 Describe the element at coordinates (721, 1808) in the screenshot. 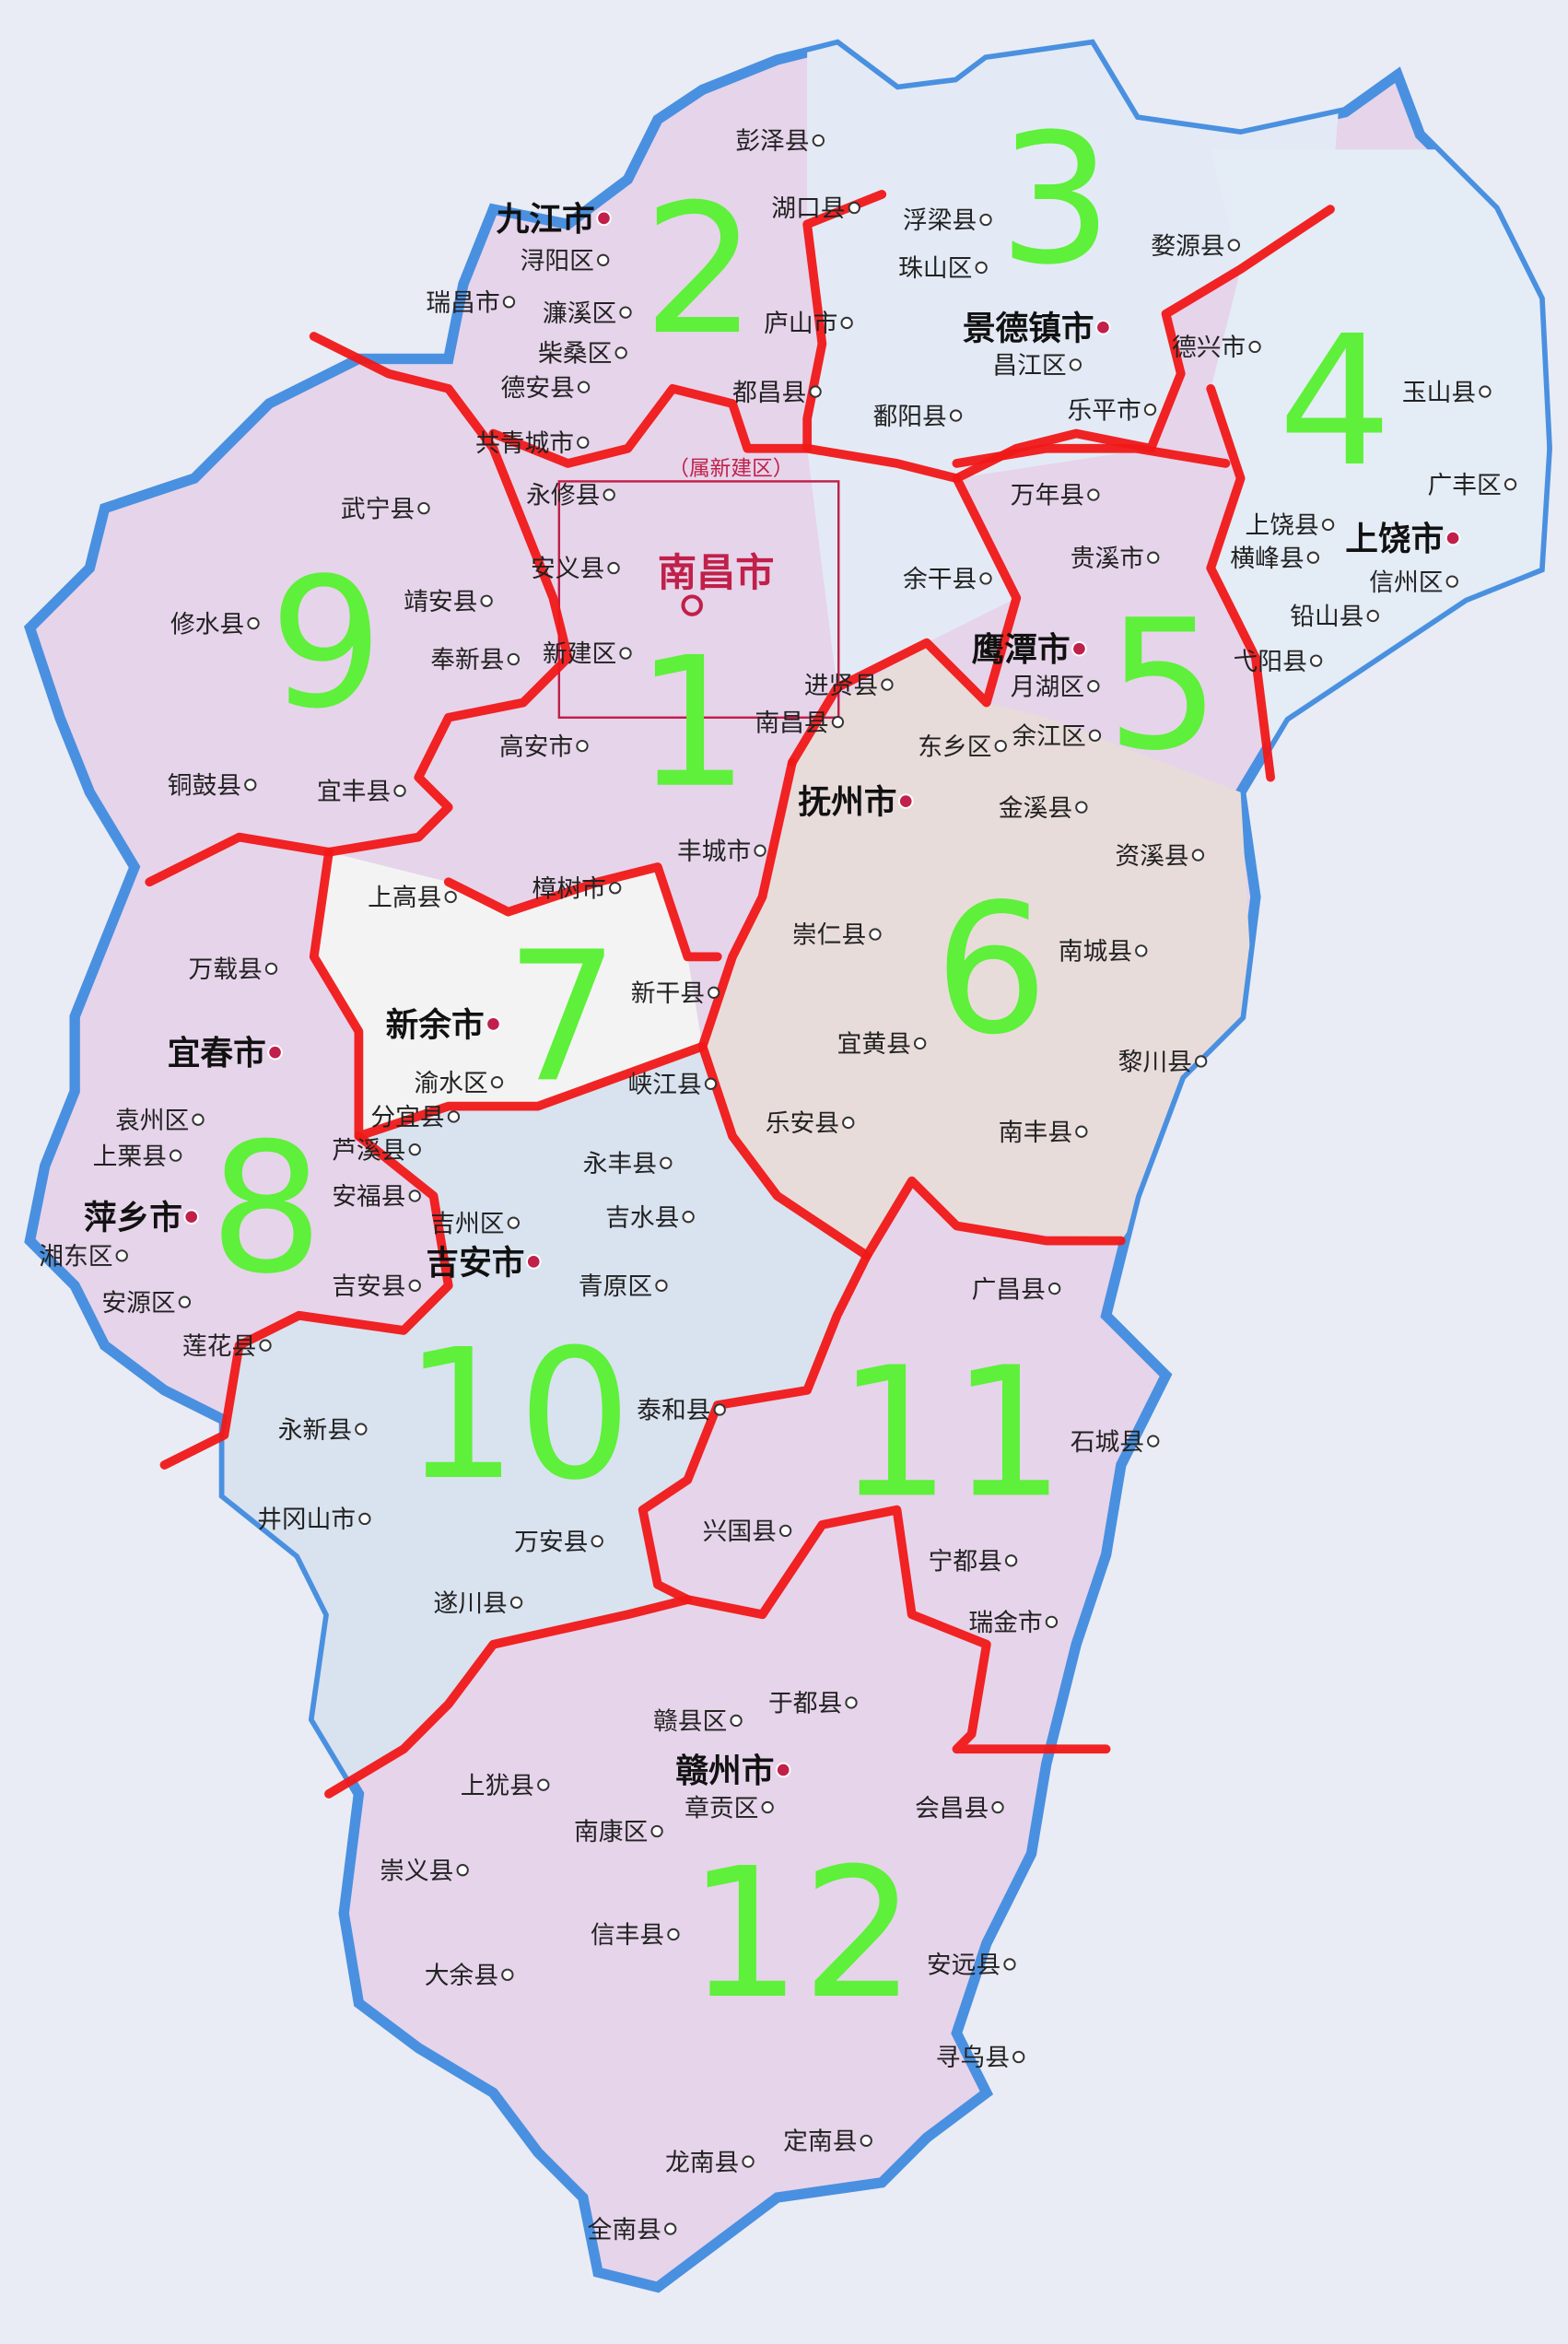

I see `county-label: 章贡区` at that location.